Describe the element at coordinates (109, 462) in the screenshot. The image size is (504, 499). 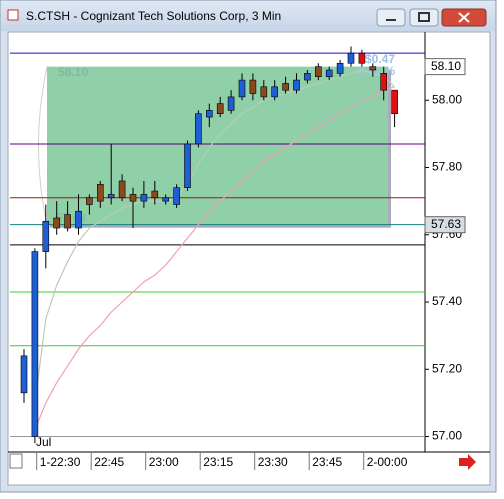
I see `x-tick-label: 22:45` at that location.